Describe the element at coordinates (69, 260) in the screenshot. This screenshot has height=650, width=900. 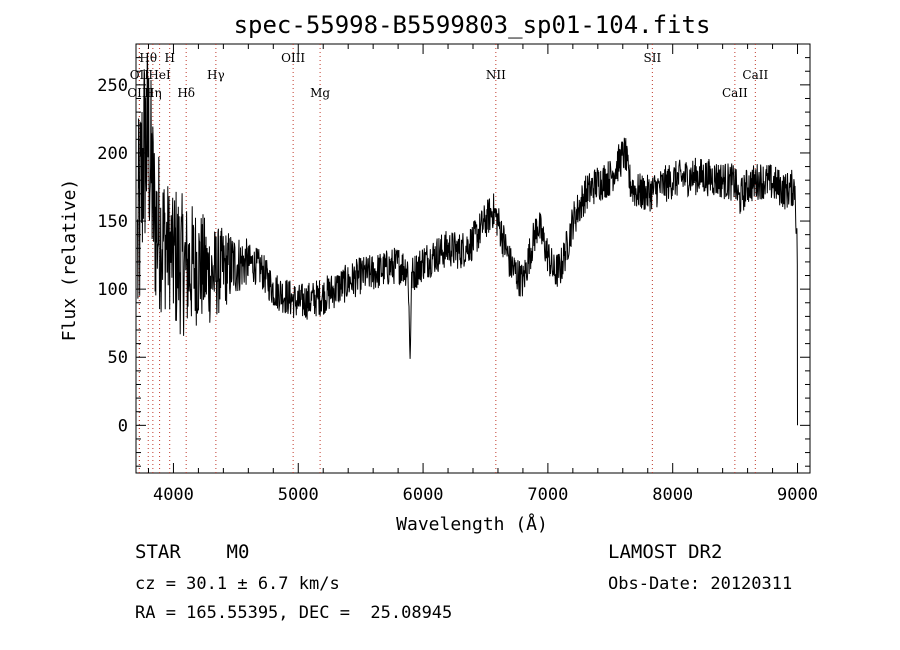
I see `y-axis-label: Flux (relative)` at that location.